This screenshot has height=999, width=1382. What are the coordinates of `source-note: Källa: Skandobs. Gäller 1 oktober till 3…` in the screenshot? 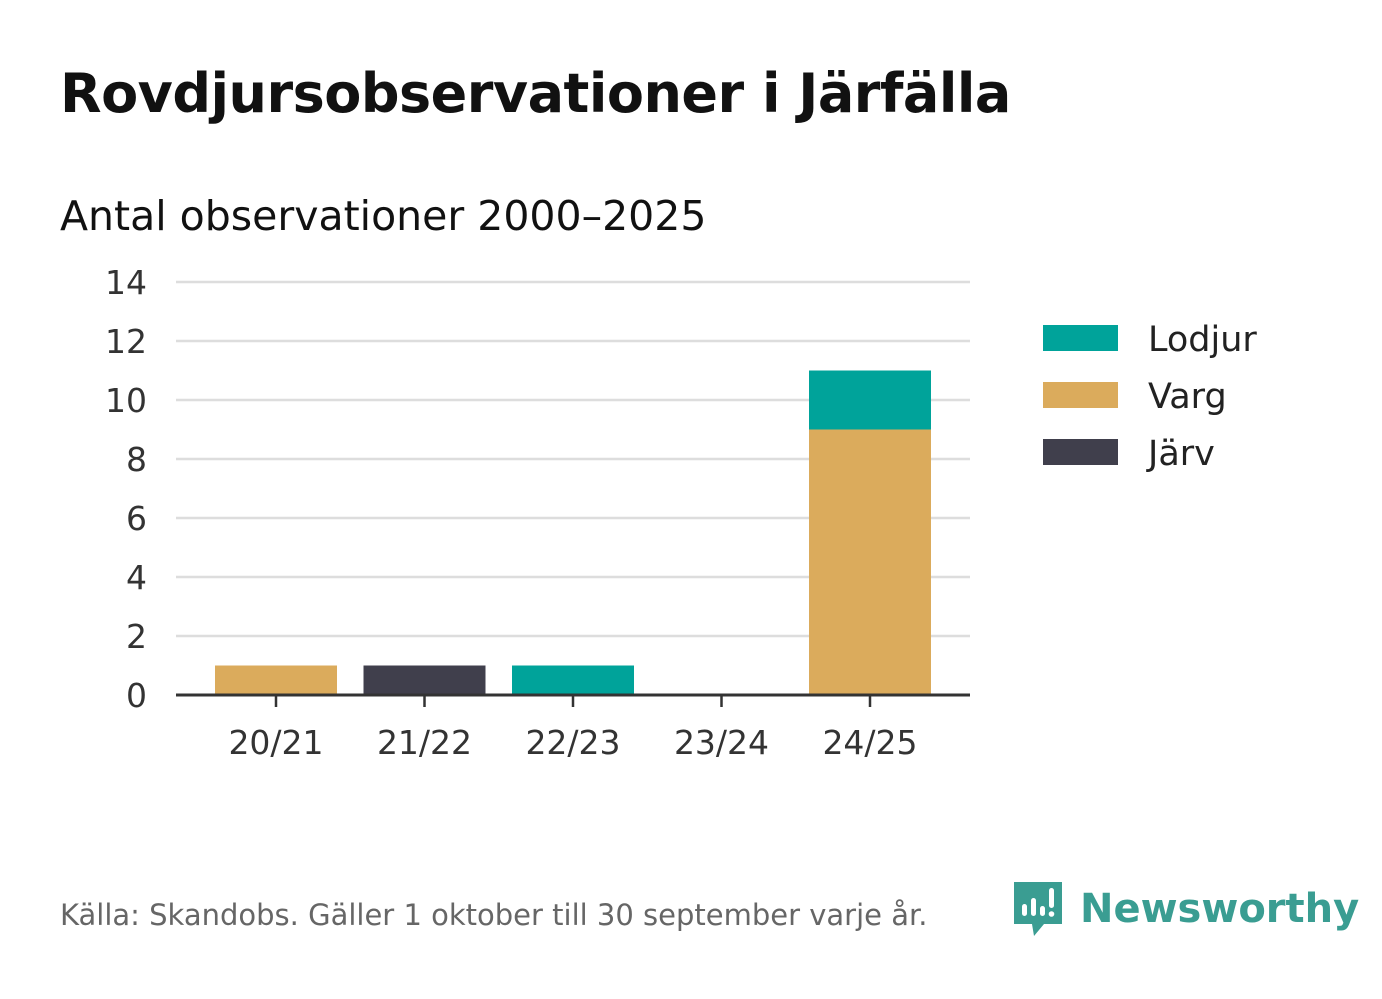 It's located at (494, 915).